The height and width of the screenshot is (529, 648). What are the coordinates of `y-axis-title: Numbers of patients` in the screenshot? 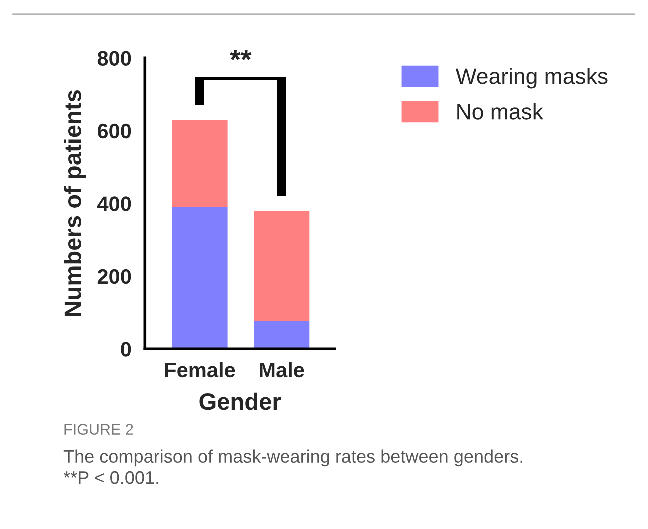 It's located at (75, 203).